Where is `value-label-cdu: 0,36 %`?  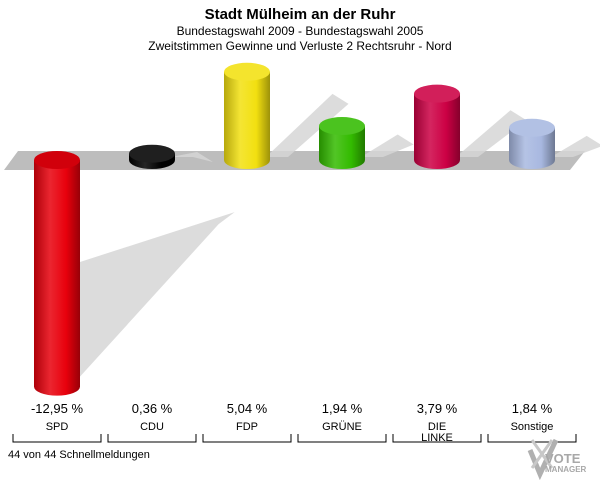 value-label-cdu: 0,36 % is located at coordinates (152, 408).